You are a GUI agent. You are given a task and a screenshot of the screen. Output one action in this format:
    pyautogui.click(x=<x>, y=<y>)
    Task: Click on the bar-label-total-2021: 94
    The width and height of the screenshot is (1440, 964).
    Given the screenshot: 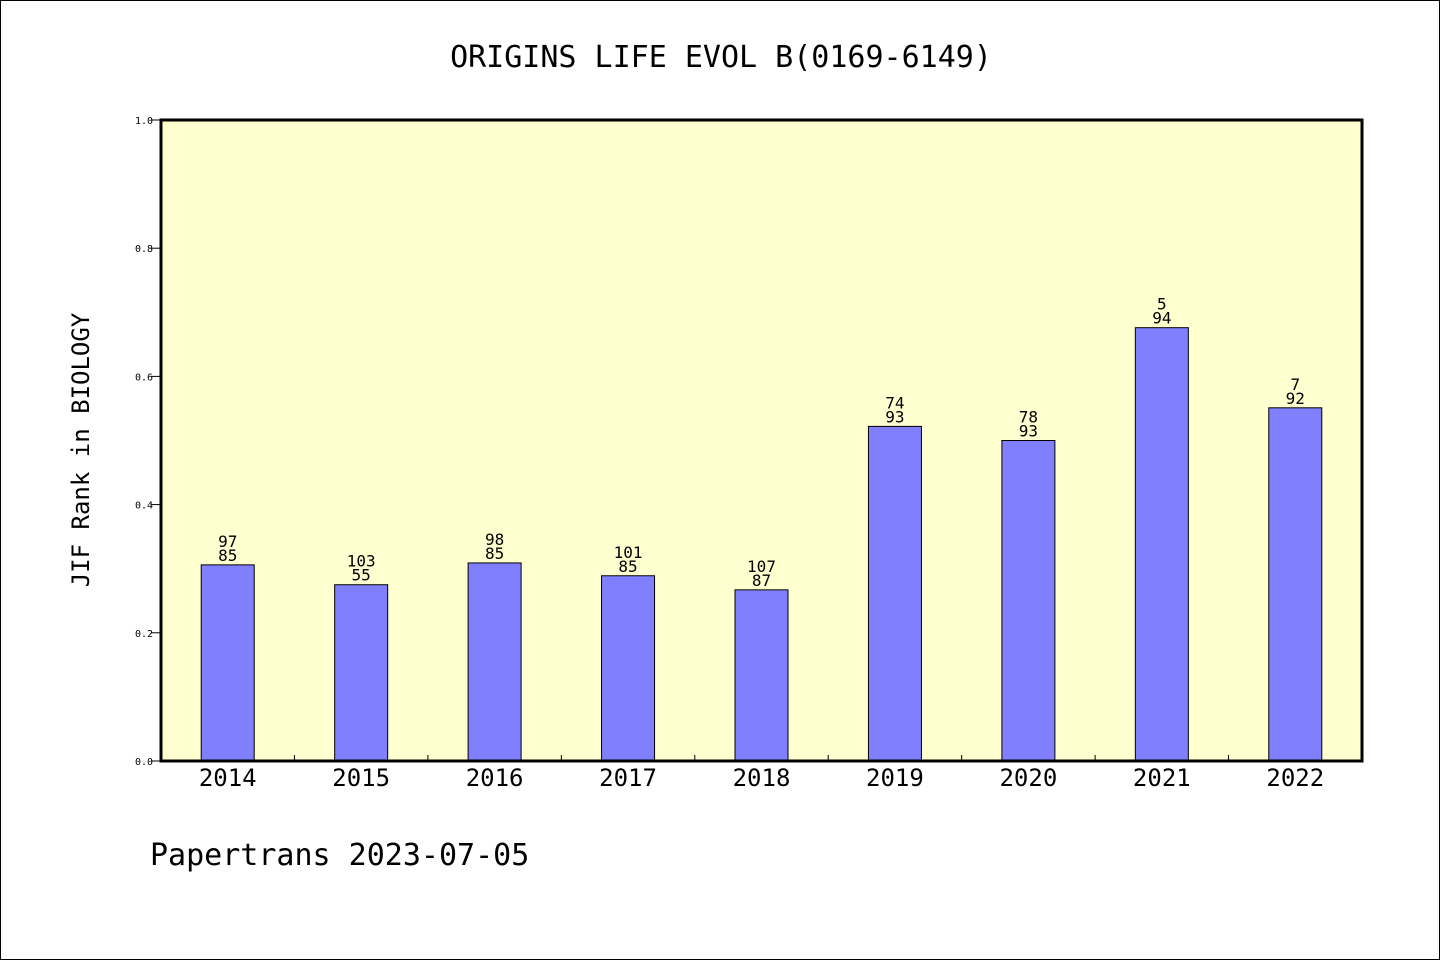 What is the action you would take?
    pyautogui.click(x=1161, y=318)
    